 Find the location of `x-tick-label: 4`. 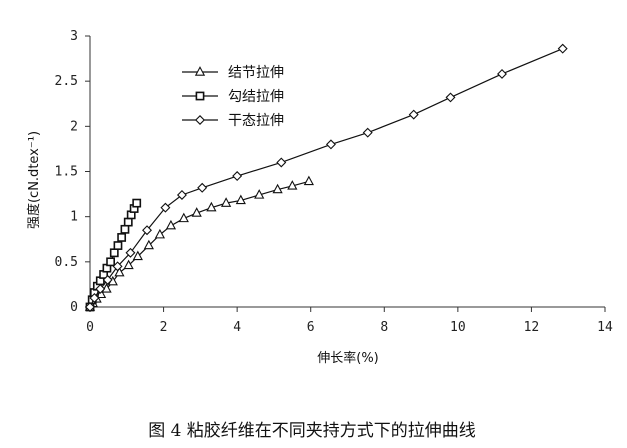

x-tick-label: 4 is located at coordinates (237, 327).